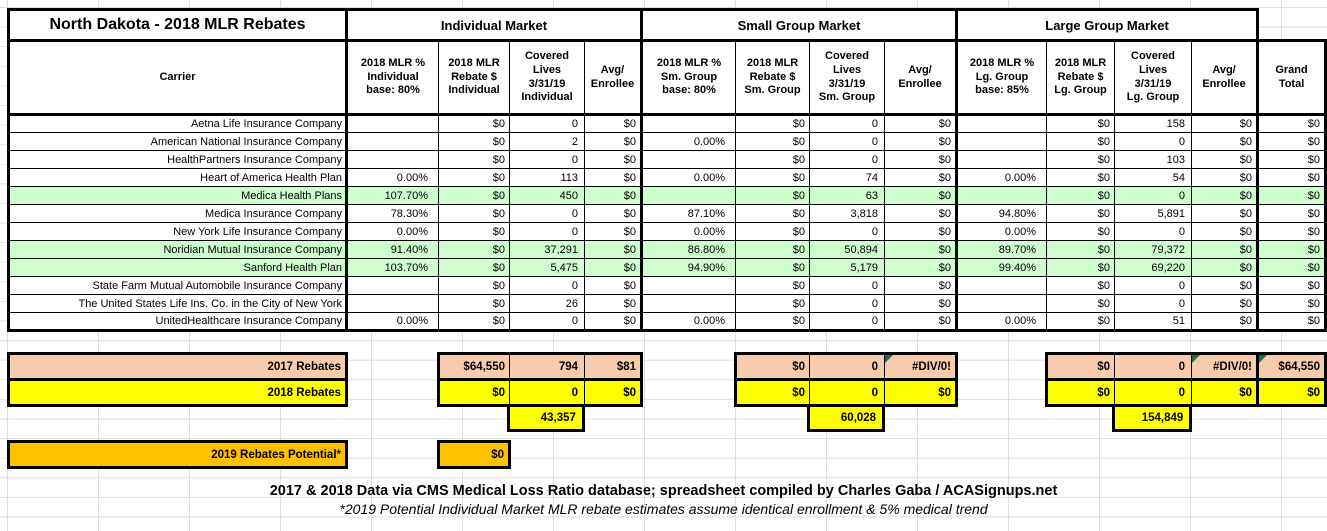 The height and width of the screenshot is (531, 1327). I want to click on cell-l_mlr: 89.70%, so click(1001, 249).